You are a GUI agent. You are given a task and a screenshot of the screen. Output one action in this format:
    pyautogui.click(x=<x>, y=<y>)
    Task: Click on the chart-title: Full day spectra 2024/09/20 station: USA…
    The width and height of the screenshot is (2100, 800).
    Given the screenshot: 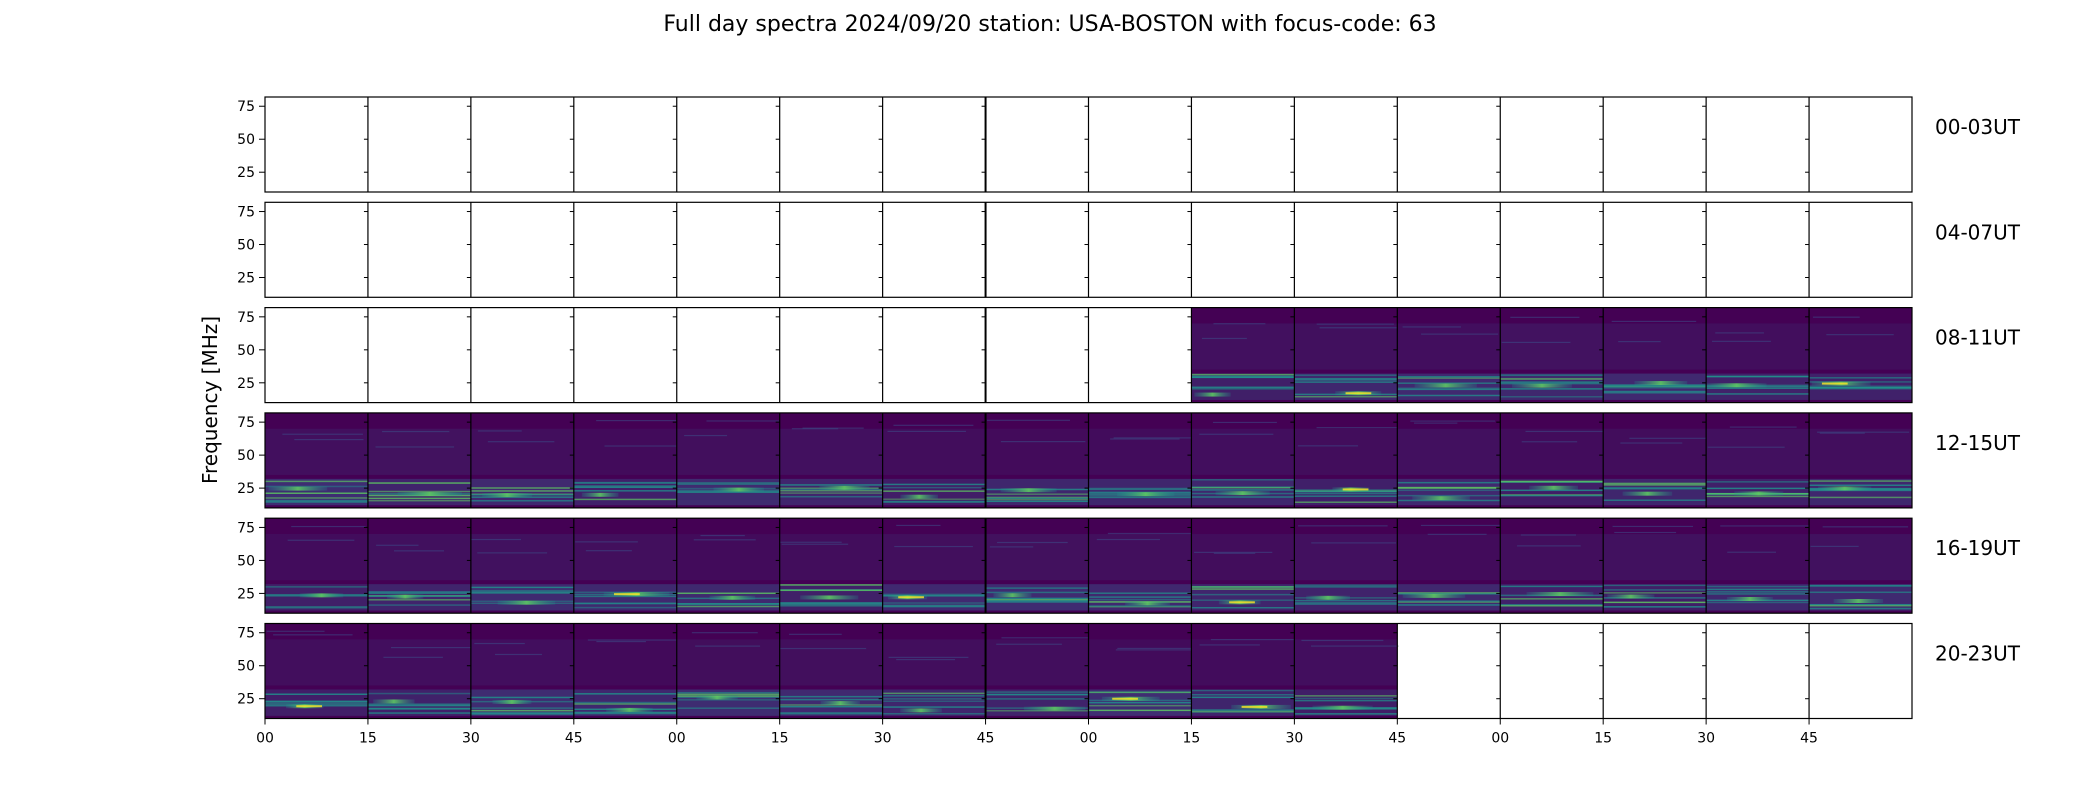 What is the action you would take?
    pyautogui.click(x=1050, y=24)
    